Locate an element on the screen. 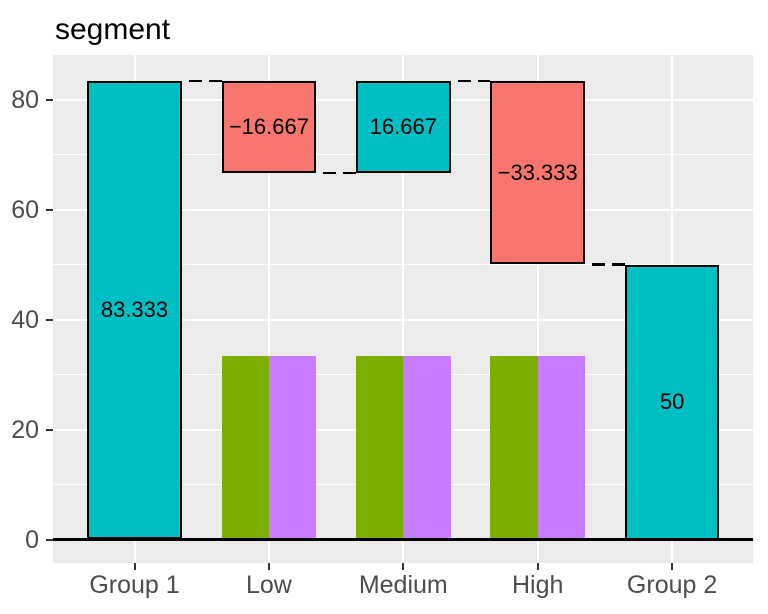 This screenshot has width=768, height=614. bar-label: 16.667 is located at coordinates (403, 126).